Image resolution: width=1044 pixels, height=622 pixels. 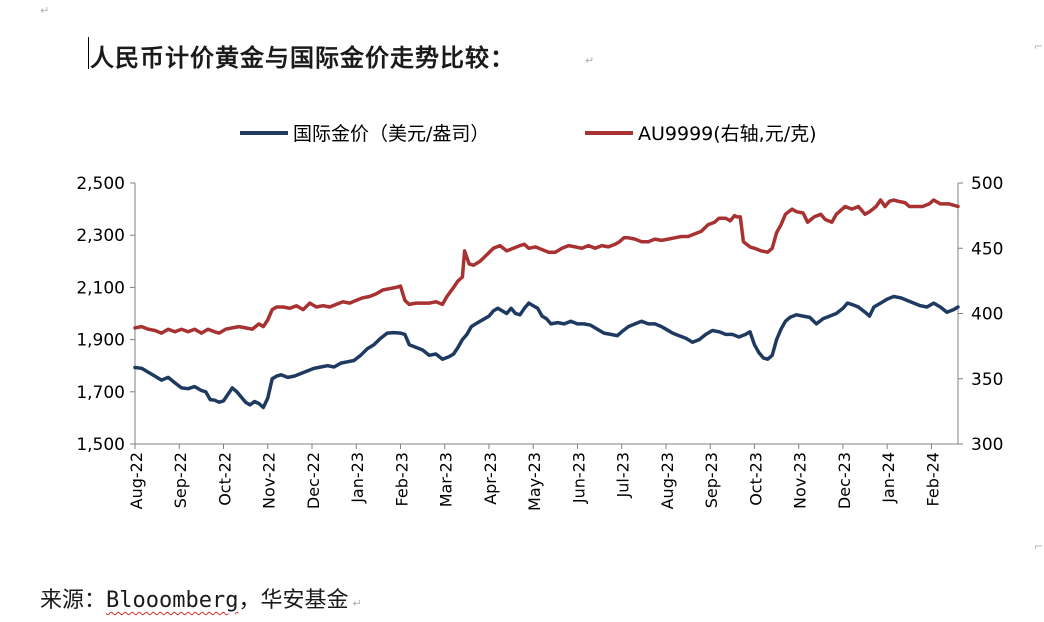 I want to click on source-prefix: 来源：, so click(x=73, y=600).